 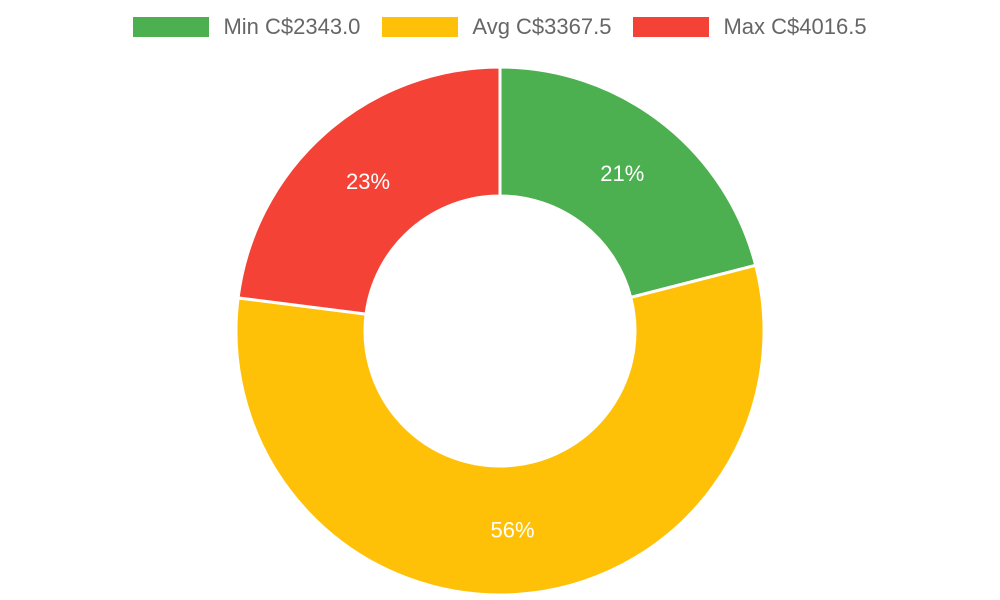 I want to click on slice-label-avg: 56%, so click(x=513, y=530).